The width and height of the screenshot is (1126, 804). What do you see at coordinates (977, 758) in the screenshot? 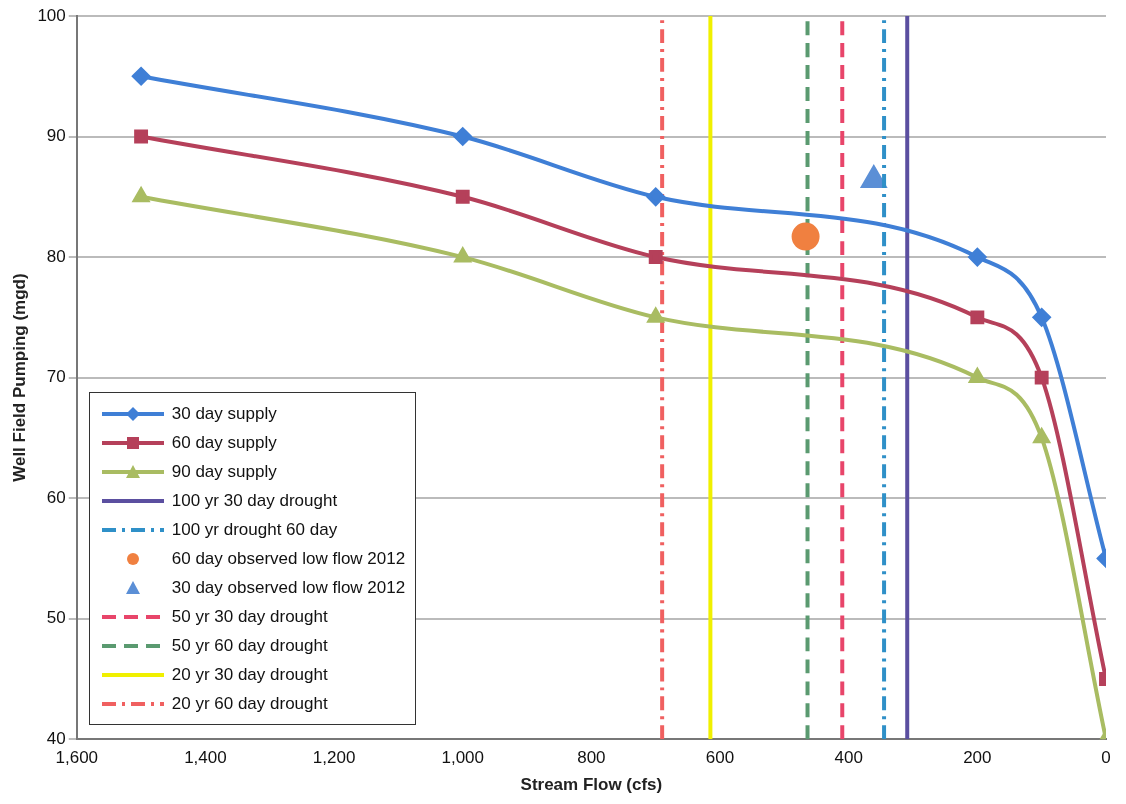
I see `x-tick-label: 200` at bounding box center [977, 758].